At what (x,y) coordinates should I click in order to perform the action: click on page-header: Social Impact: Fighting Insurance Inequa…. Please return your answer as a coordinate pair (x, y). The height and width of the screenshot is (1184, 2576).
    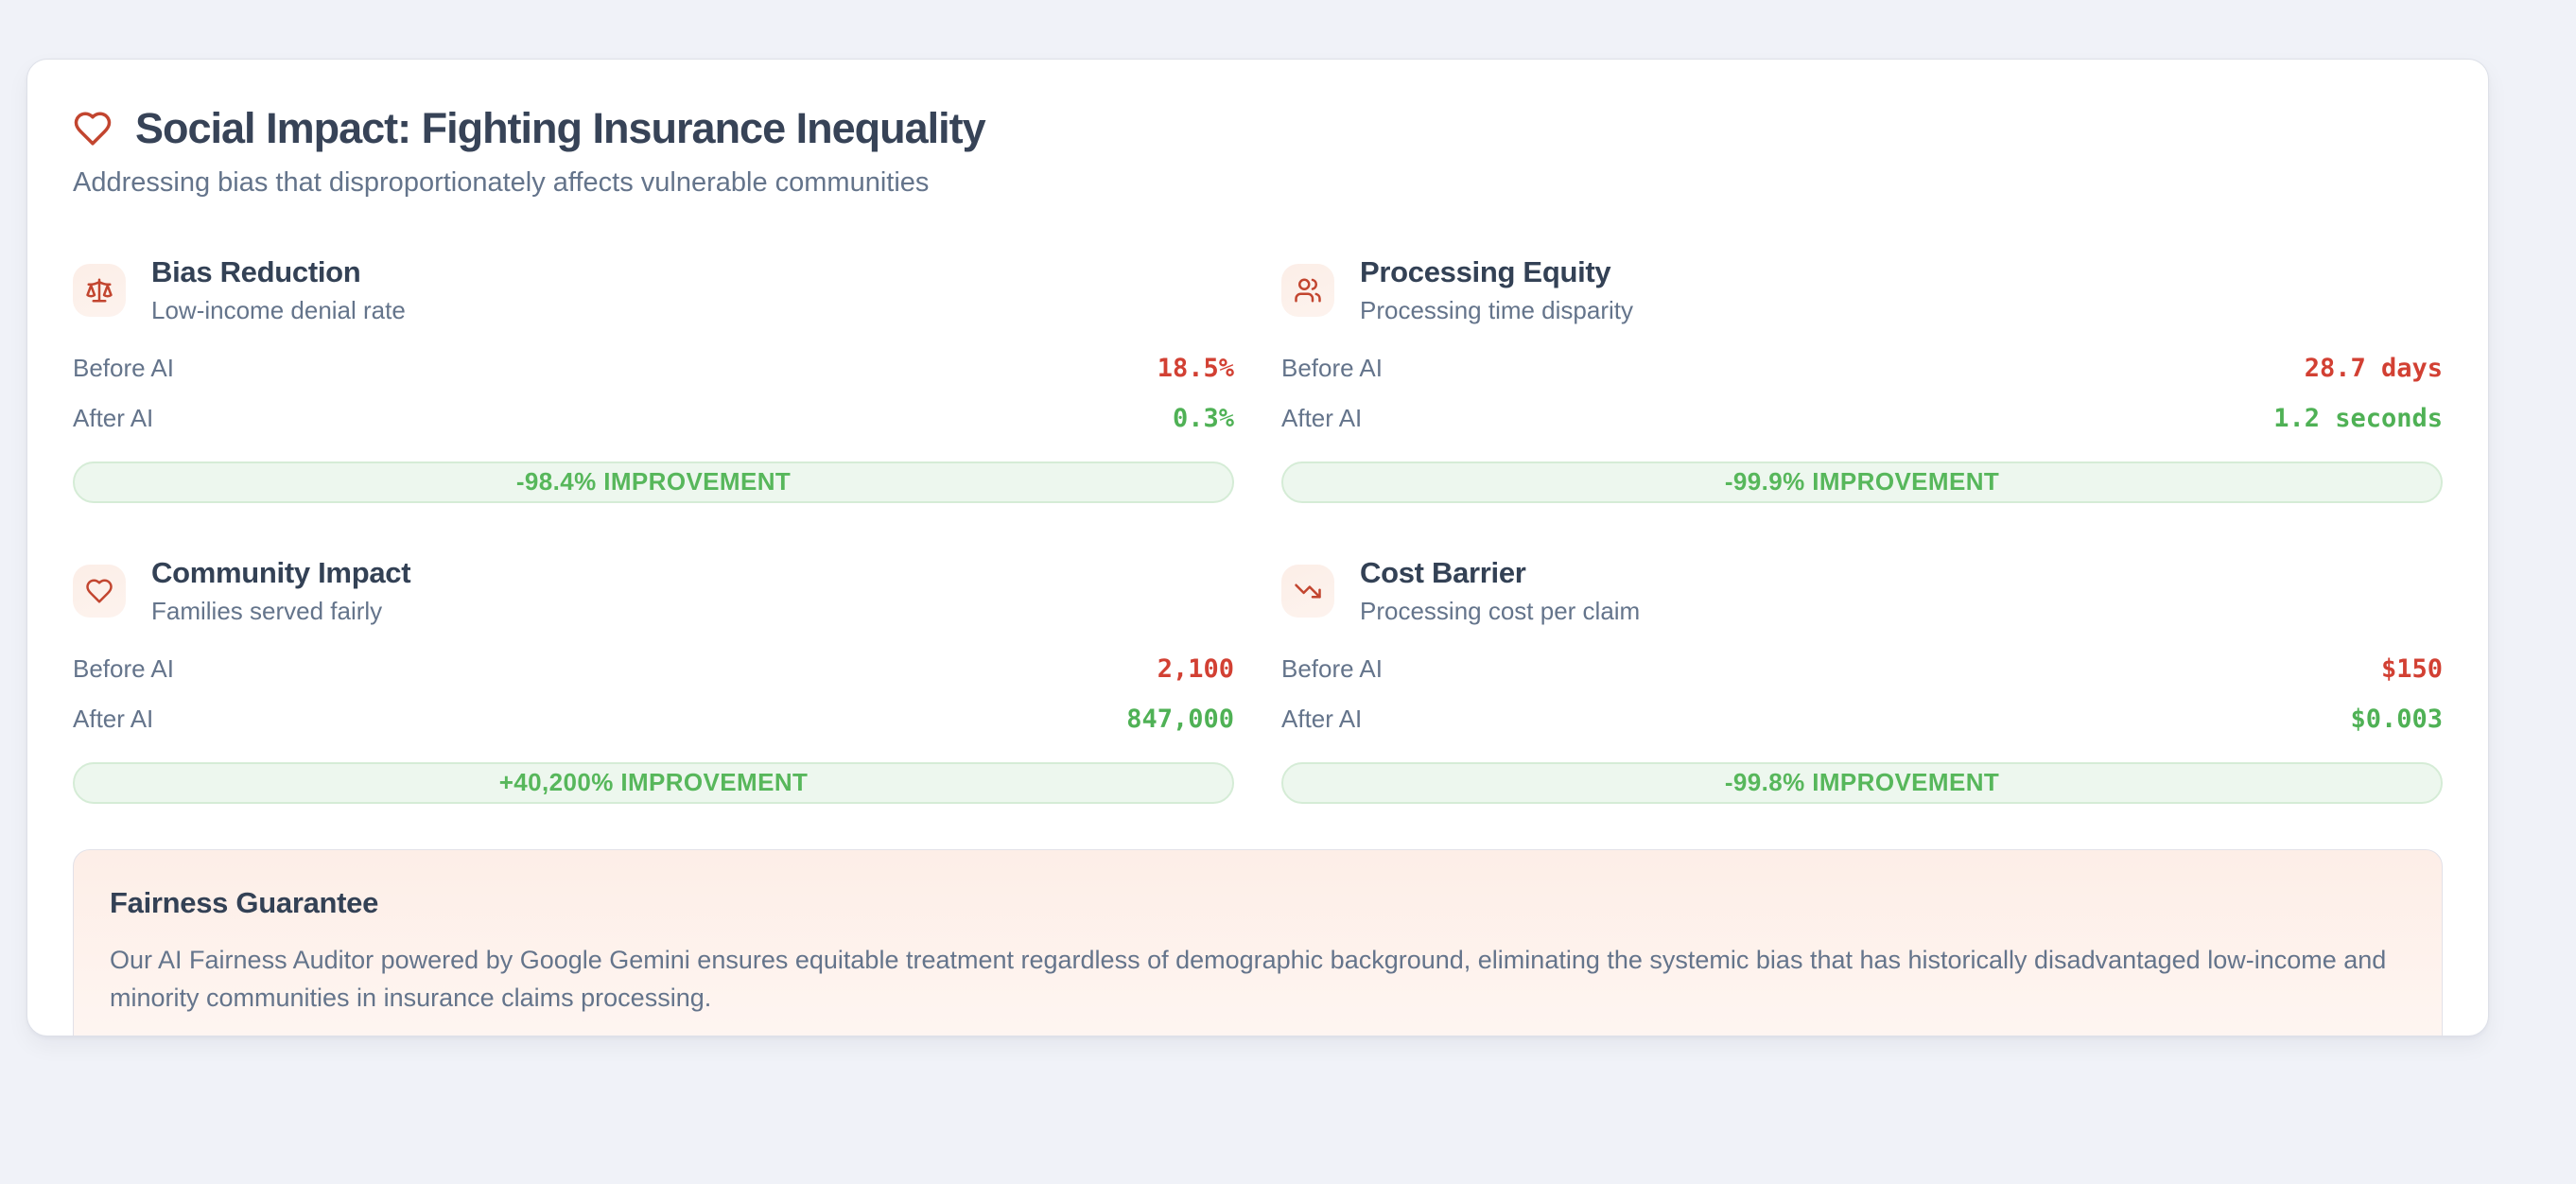
    Looking at the image, I should click on (1258, 128).